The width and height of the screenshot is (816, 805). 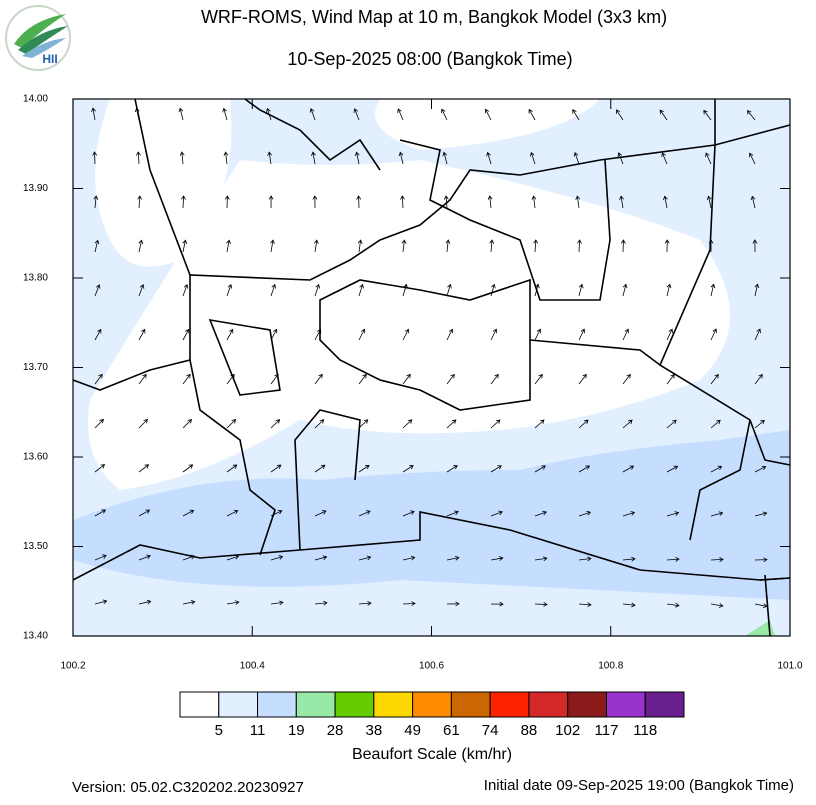 What do you see at coordinates (188, 787) in the screenshot?
I see `version: Version: 05.02.C320202.20230927` at bounding box center [188, 787].